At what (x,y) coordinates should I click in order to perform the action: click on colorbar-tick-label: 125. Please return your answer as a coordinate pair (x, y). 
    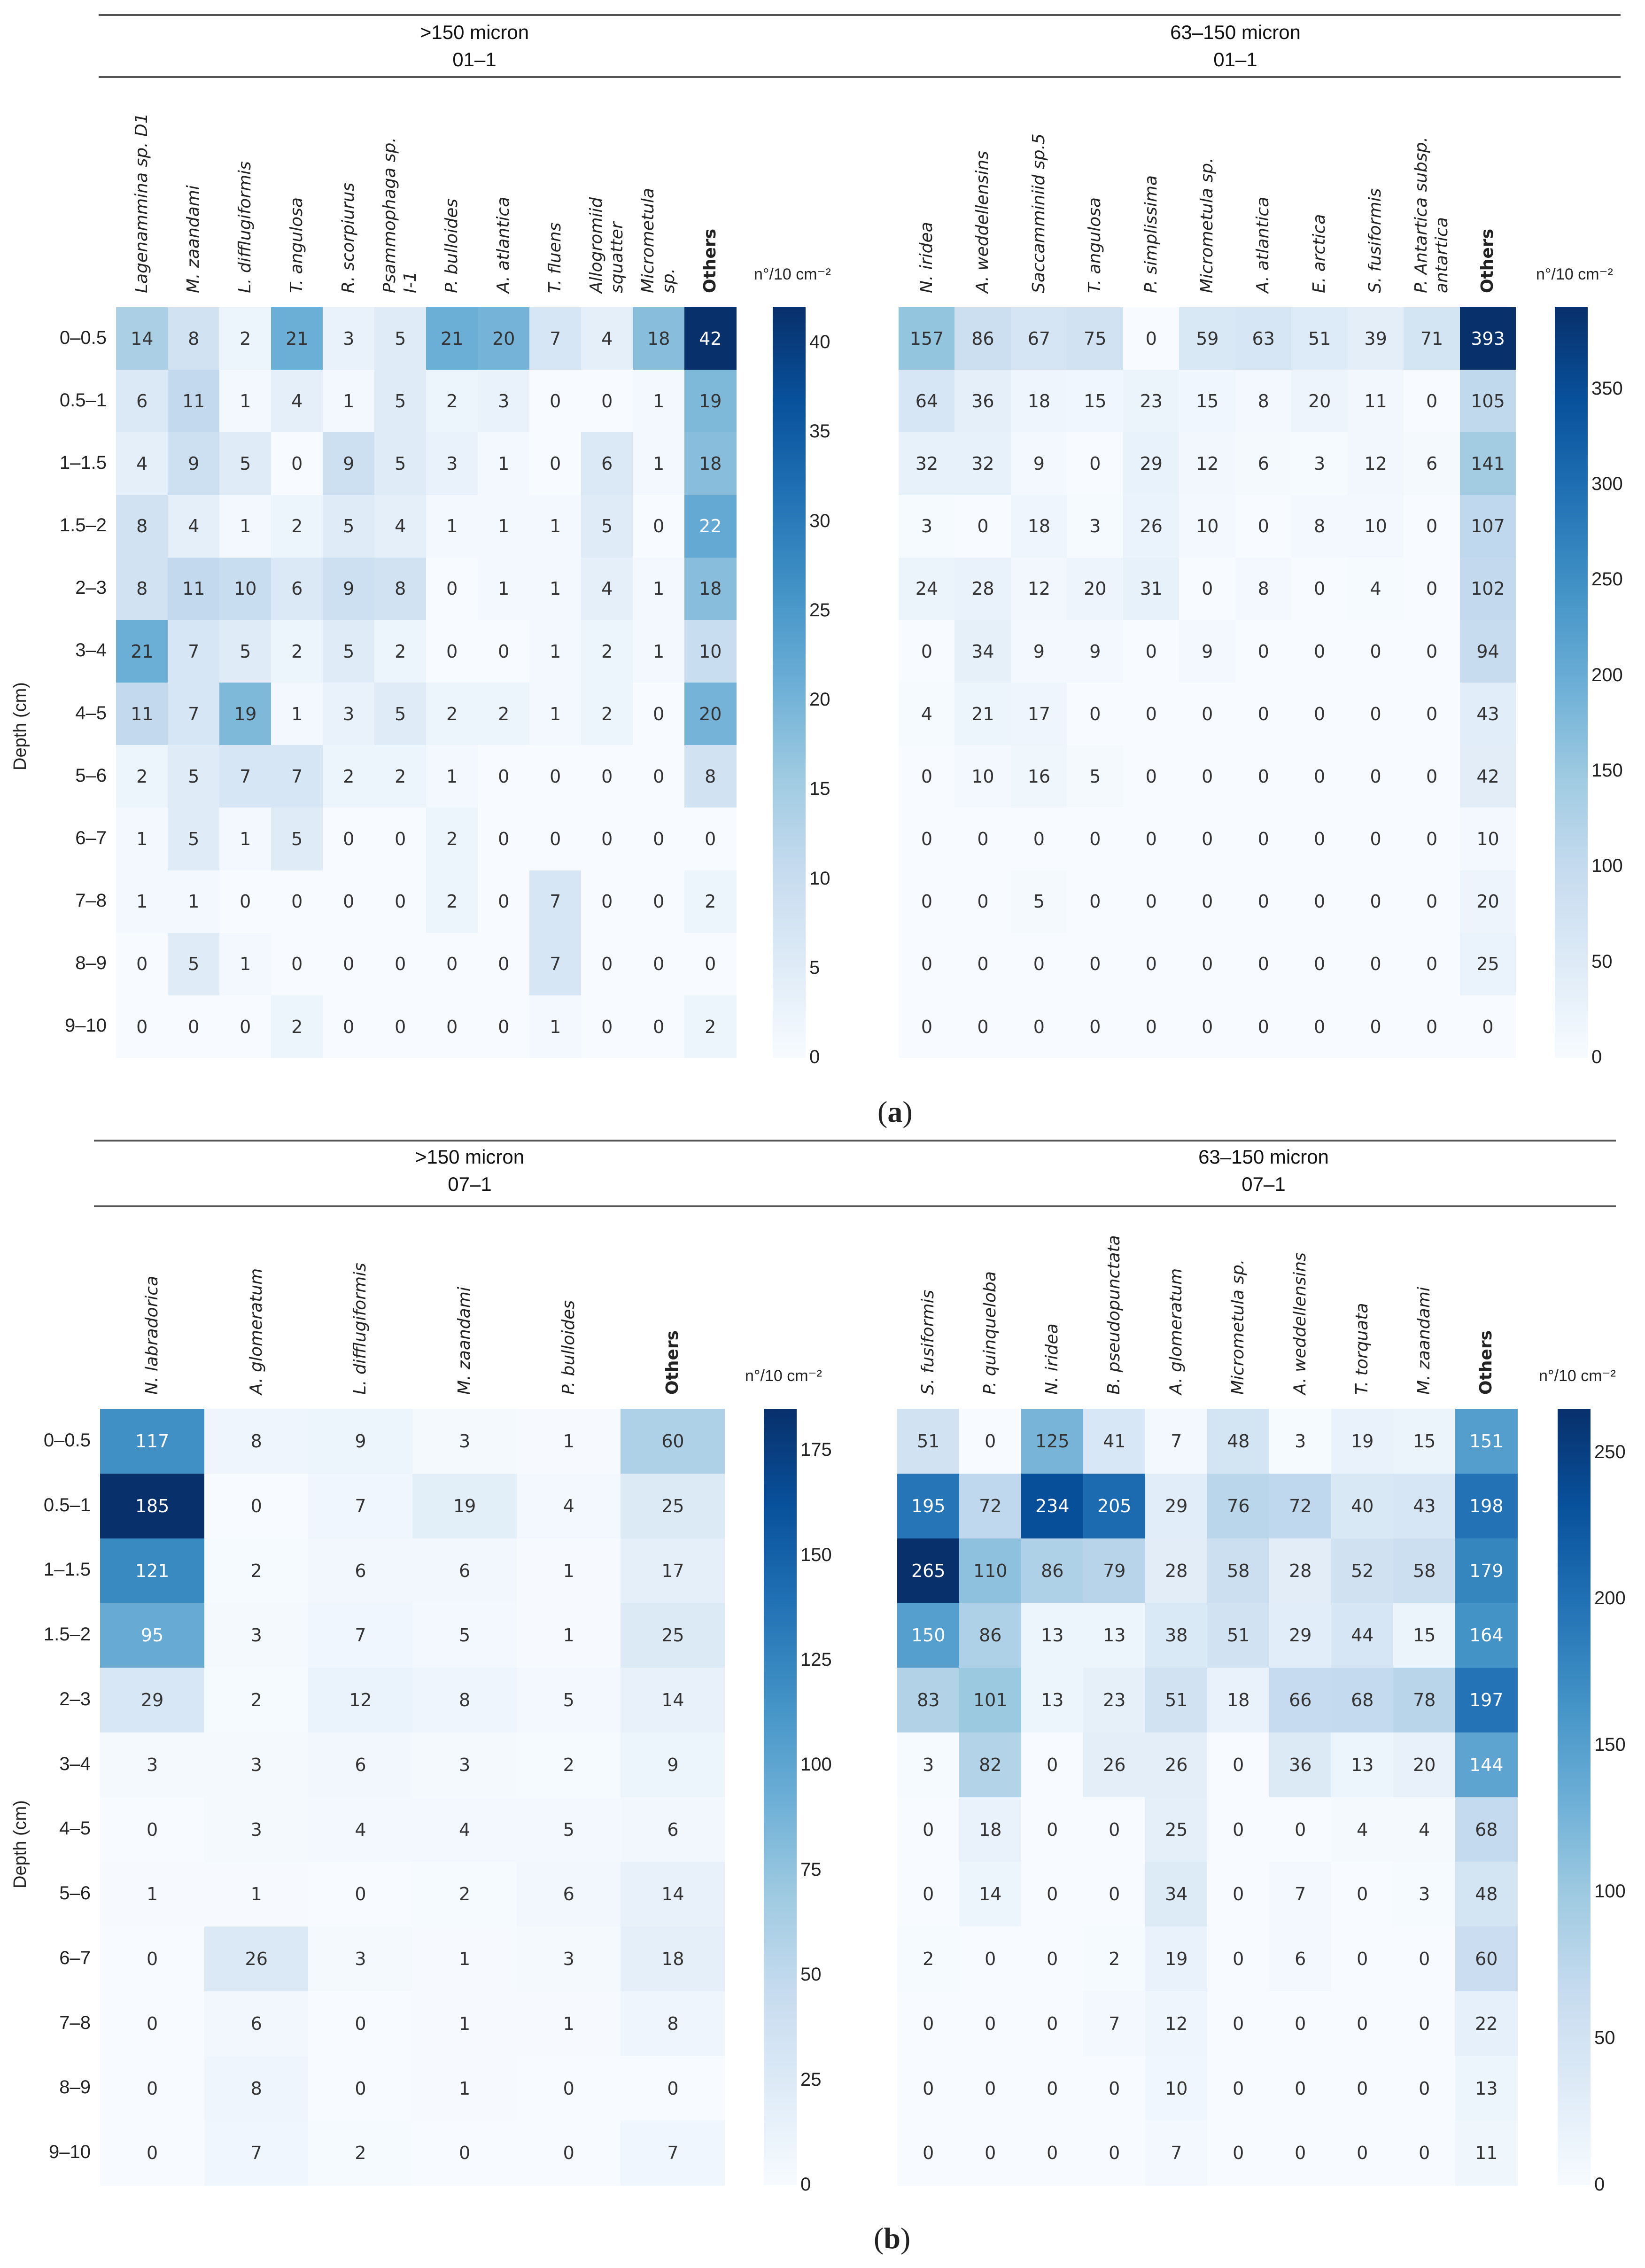
    Looking at the image, I should click on (816, 1659).